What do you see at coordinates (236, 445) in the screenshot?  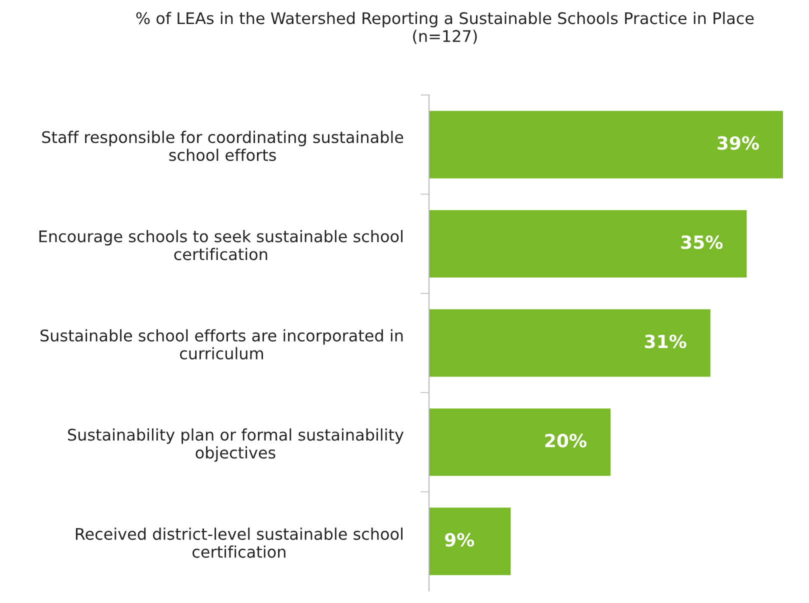 I see `y-tick-label: Sustainability plan or formal sustainability objectives` at bounding box center [236, 445].